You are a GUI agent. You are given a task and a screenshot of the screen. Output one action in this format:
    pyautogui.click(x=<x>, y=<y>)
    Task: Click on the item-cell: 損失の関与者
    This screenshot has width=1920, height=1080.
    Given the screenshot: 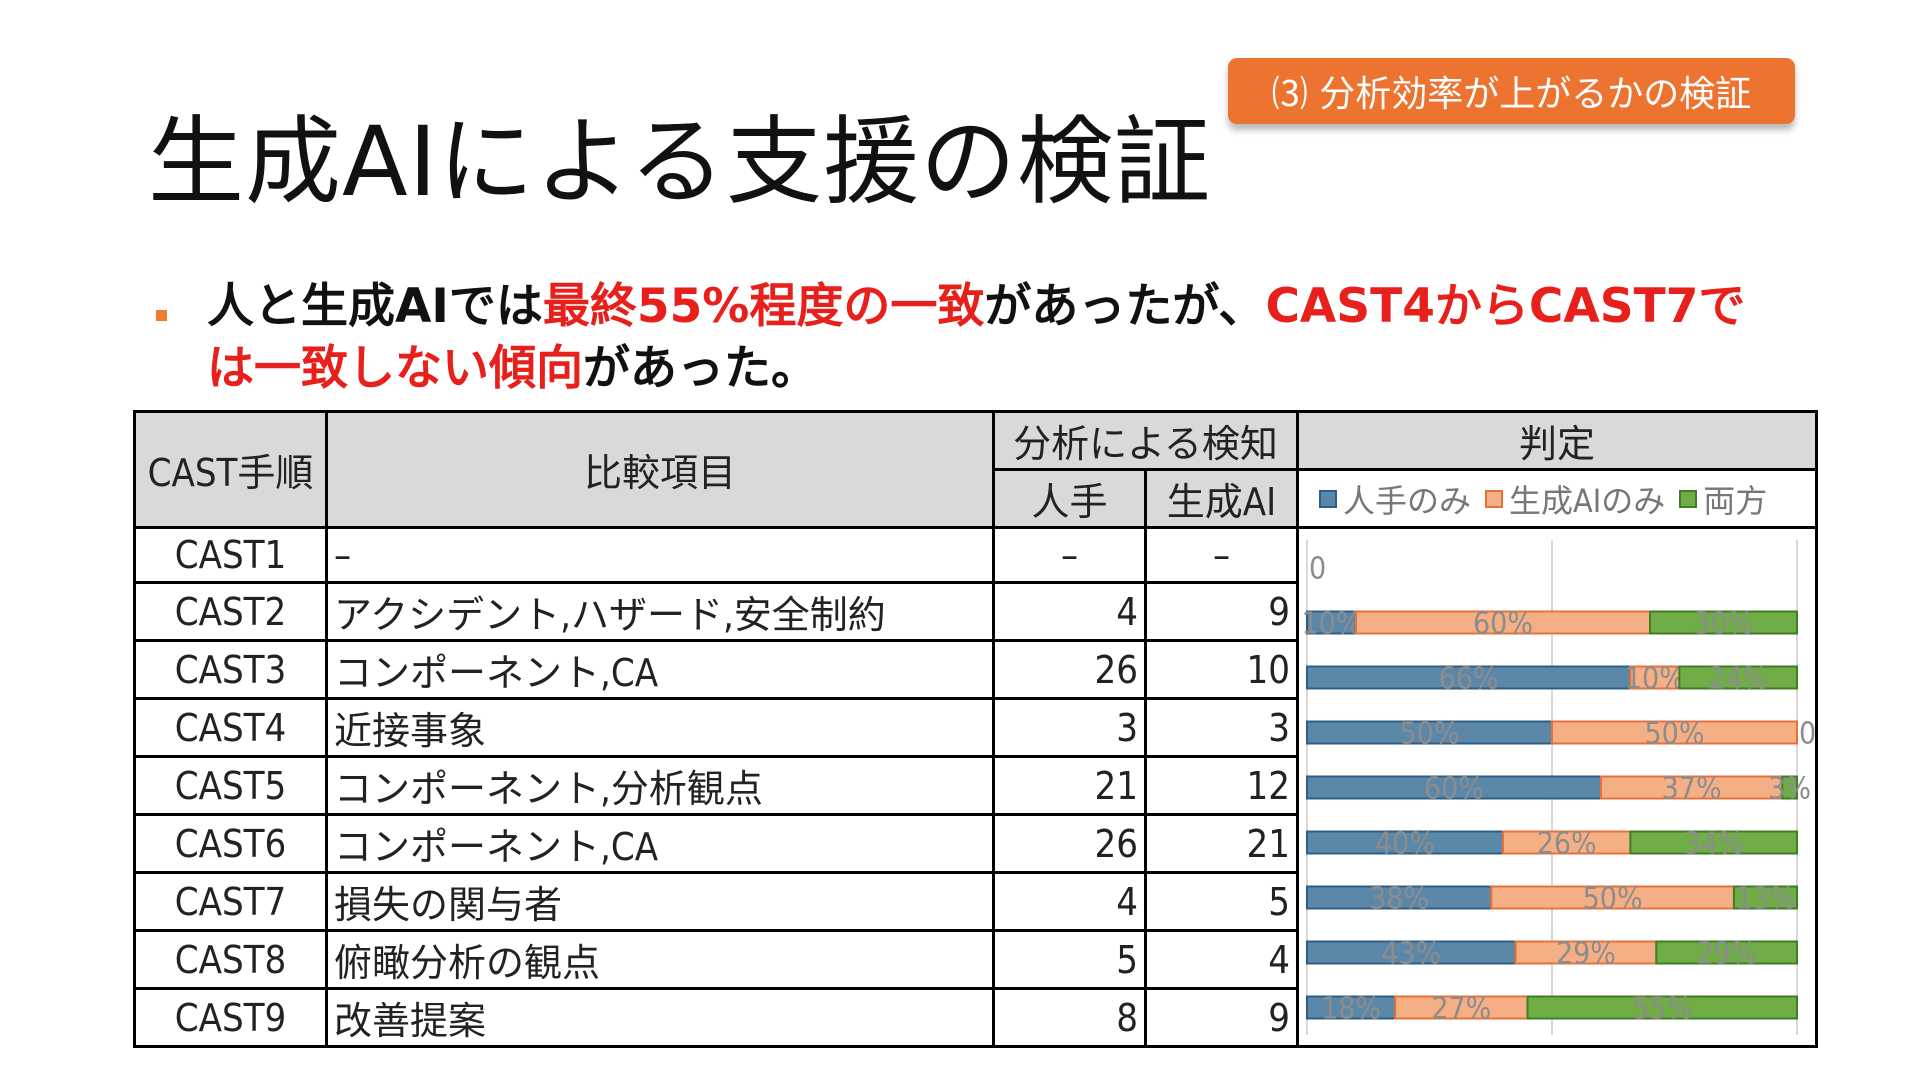 What is the action you would take?
    pyautogui.click(x=660, y=901)
    